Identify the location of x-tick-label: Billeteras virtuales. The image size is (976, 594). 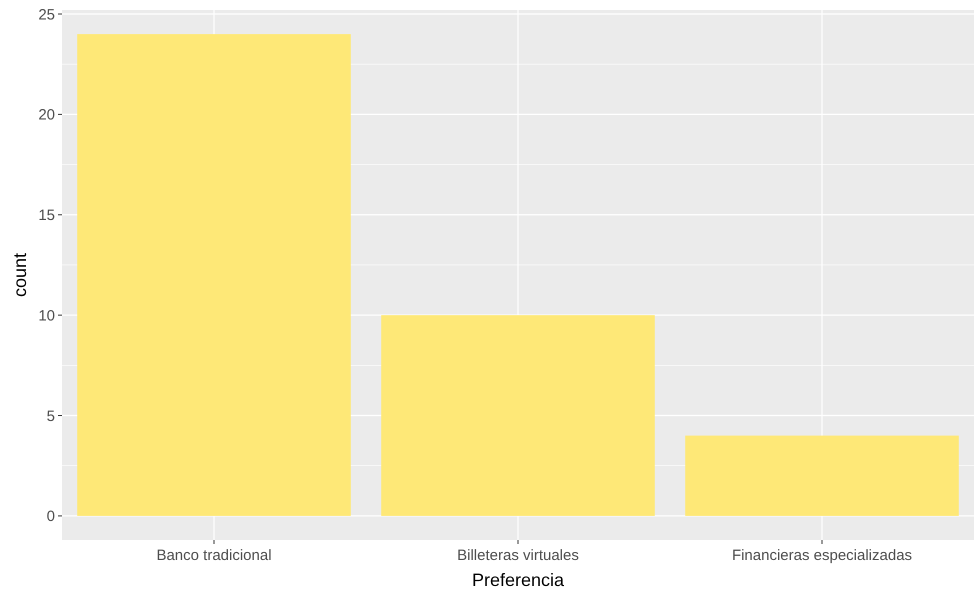
(518, 555).